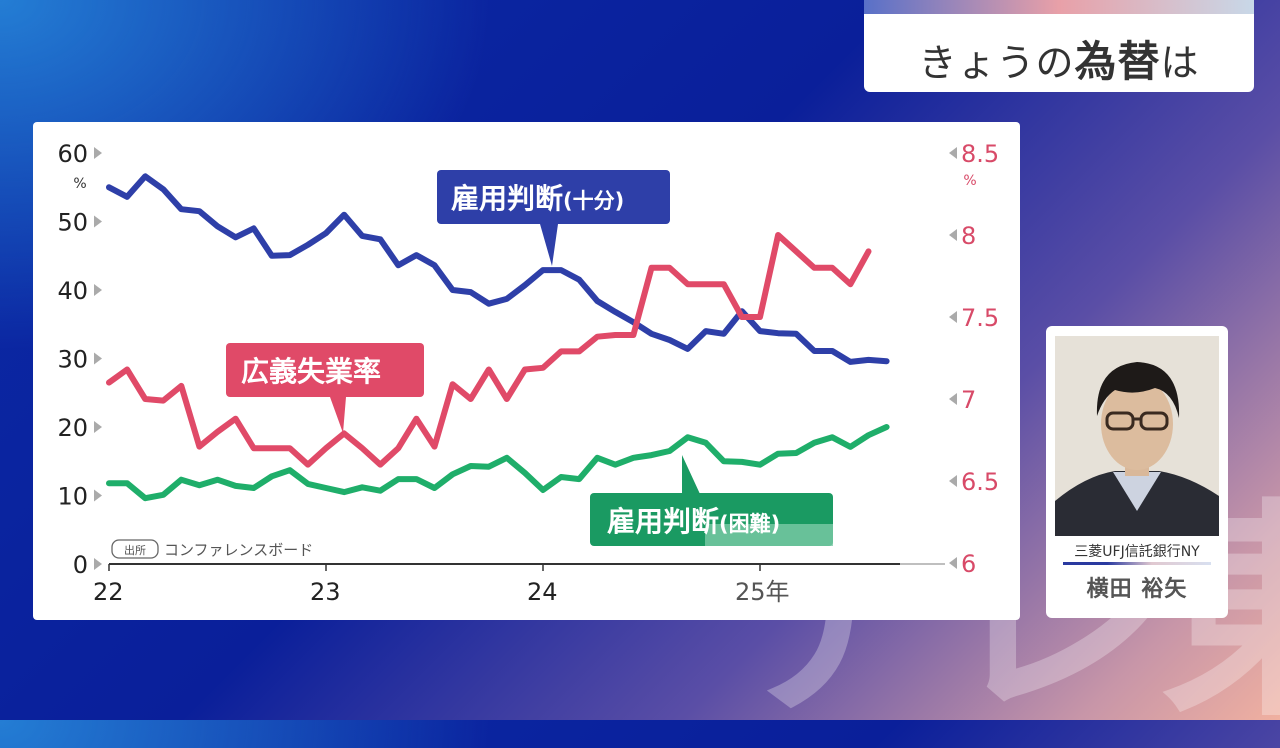  What do you see at coordinates (72, 154) in the screenshot?
I see `left-tick-label: 60` at bounding box center [72, 154].